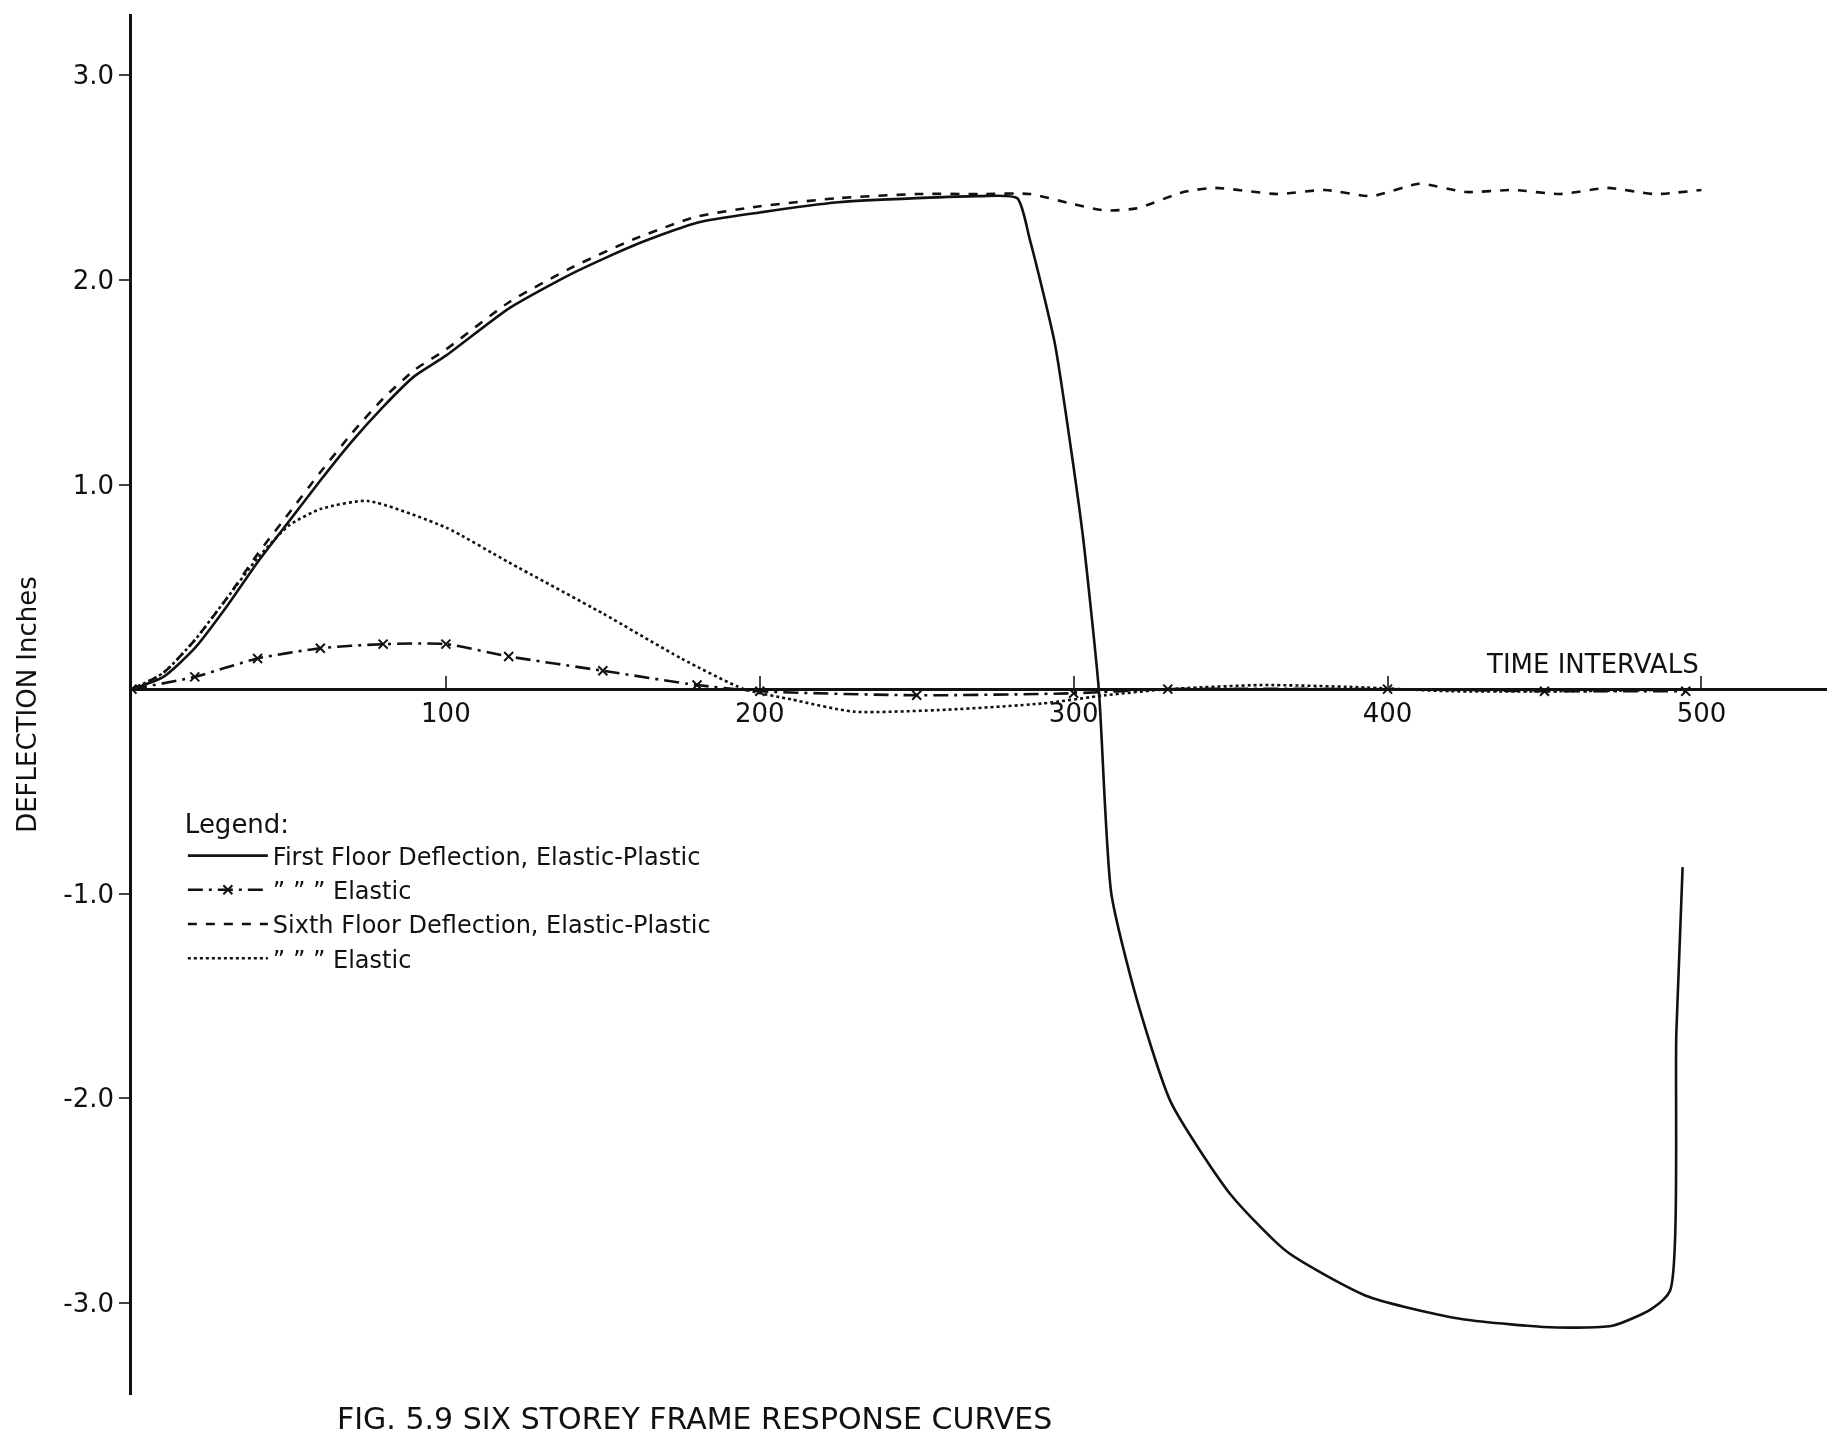 The width and height of the screenshot is (1836, 1435). Describe the element at coordinates (237, 824) in the screenshot. I see `legend-title: Legend:` at that location.